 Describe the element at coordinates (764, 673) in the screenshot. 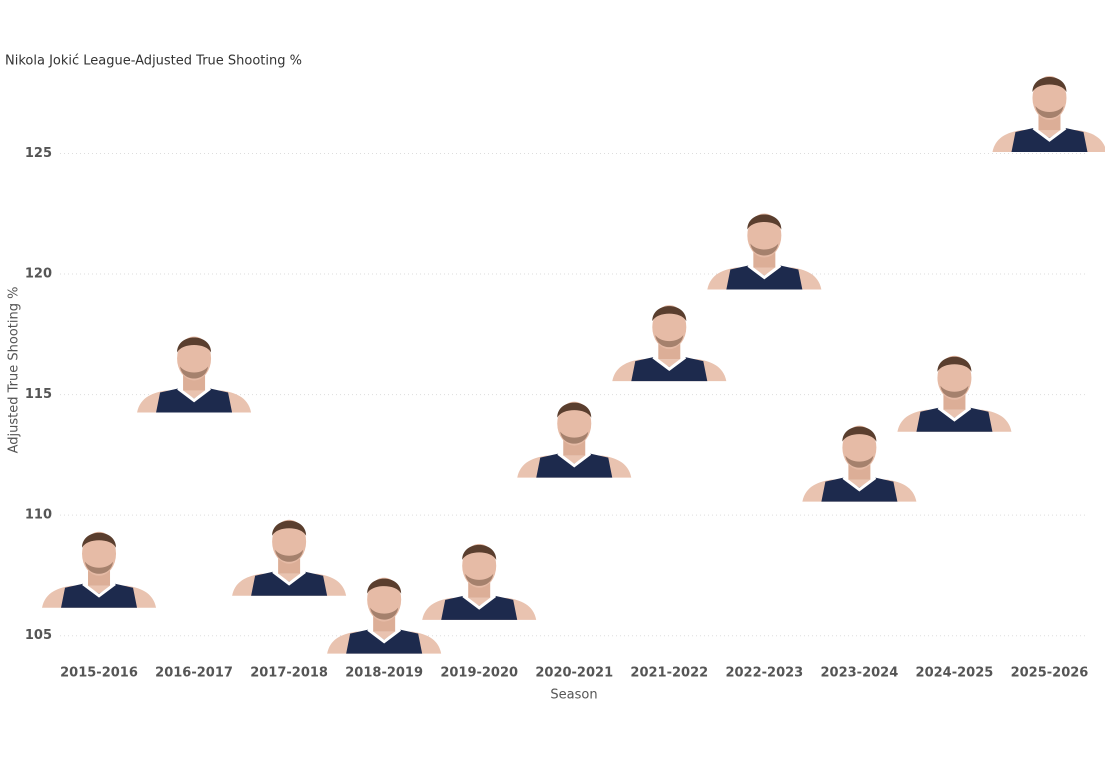

I see `x-tick-label: 2022-2023` at that location.